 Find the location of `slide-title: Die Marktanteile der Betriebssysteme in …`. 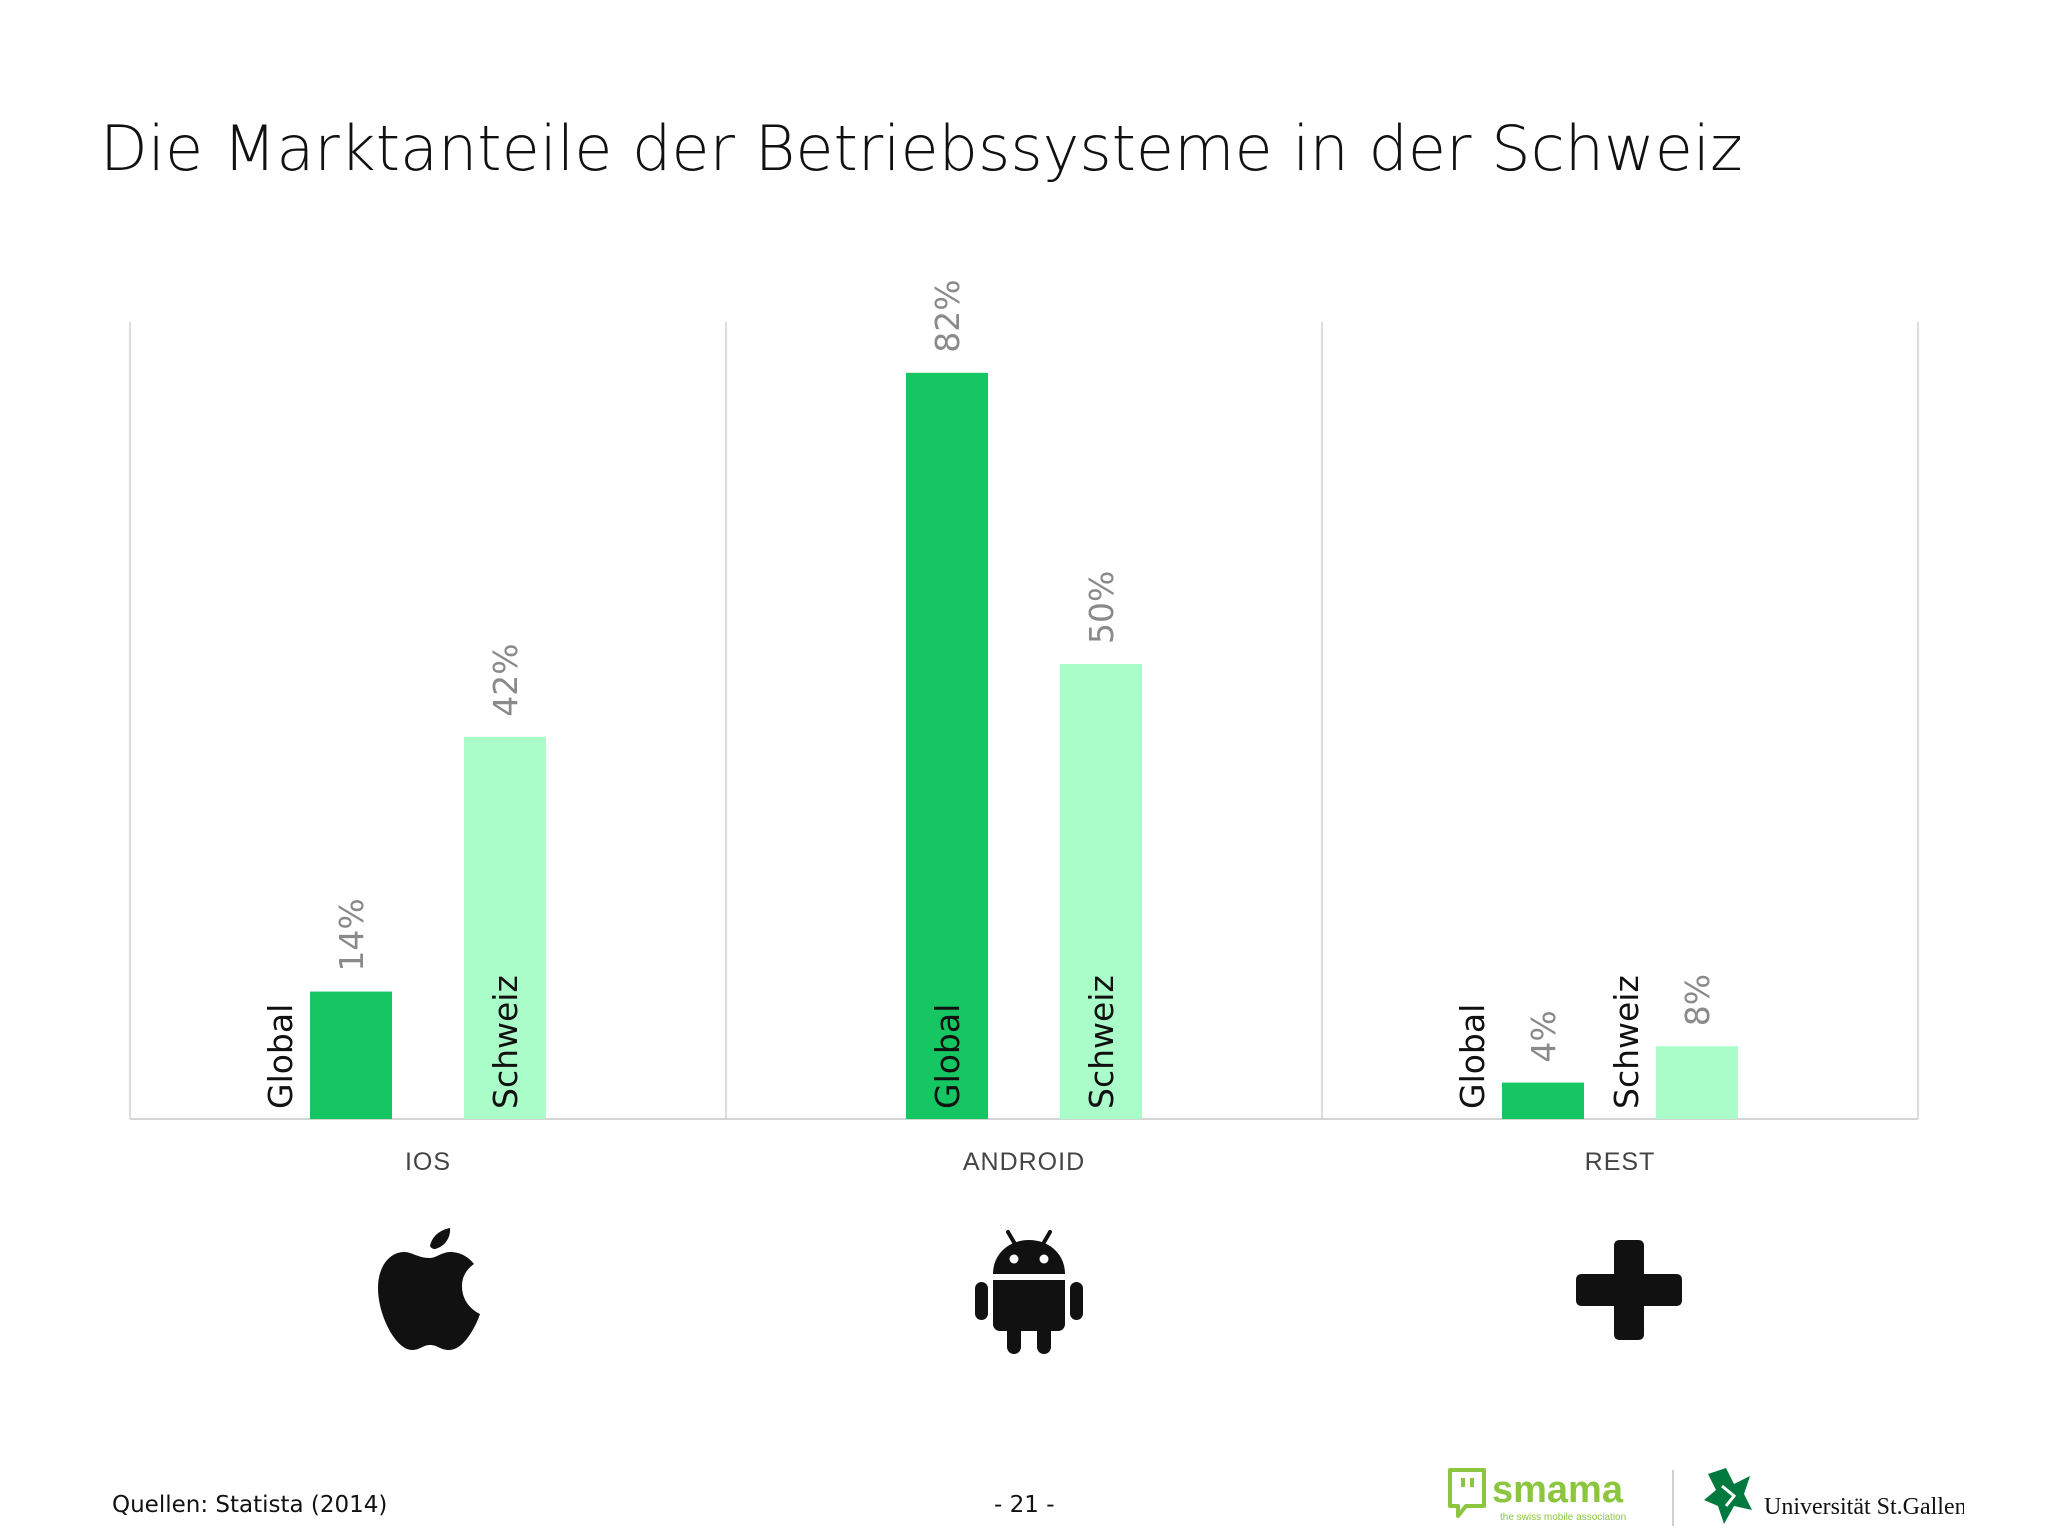

slide-title: Die Marktanteile der Betriebssysteme in … is located at coordinates (921, 148).